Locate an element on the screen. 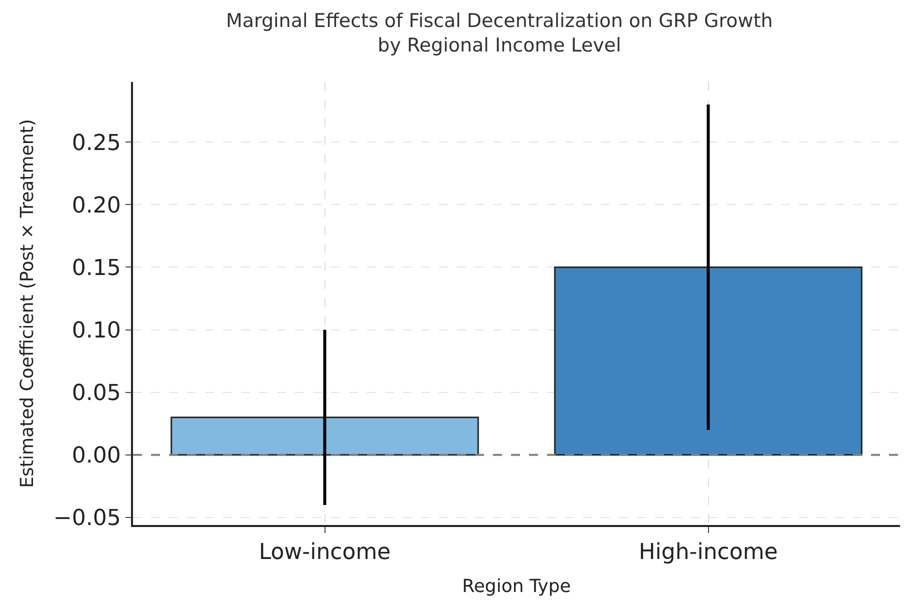 This screenshot has height=601, width=908. y-axis-title: Estimated Coefficient (Post × Treatment) is located at coordinates (27, 303).